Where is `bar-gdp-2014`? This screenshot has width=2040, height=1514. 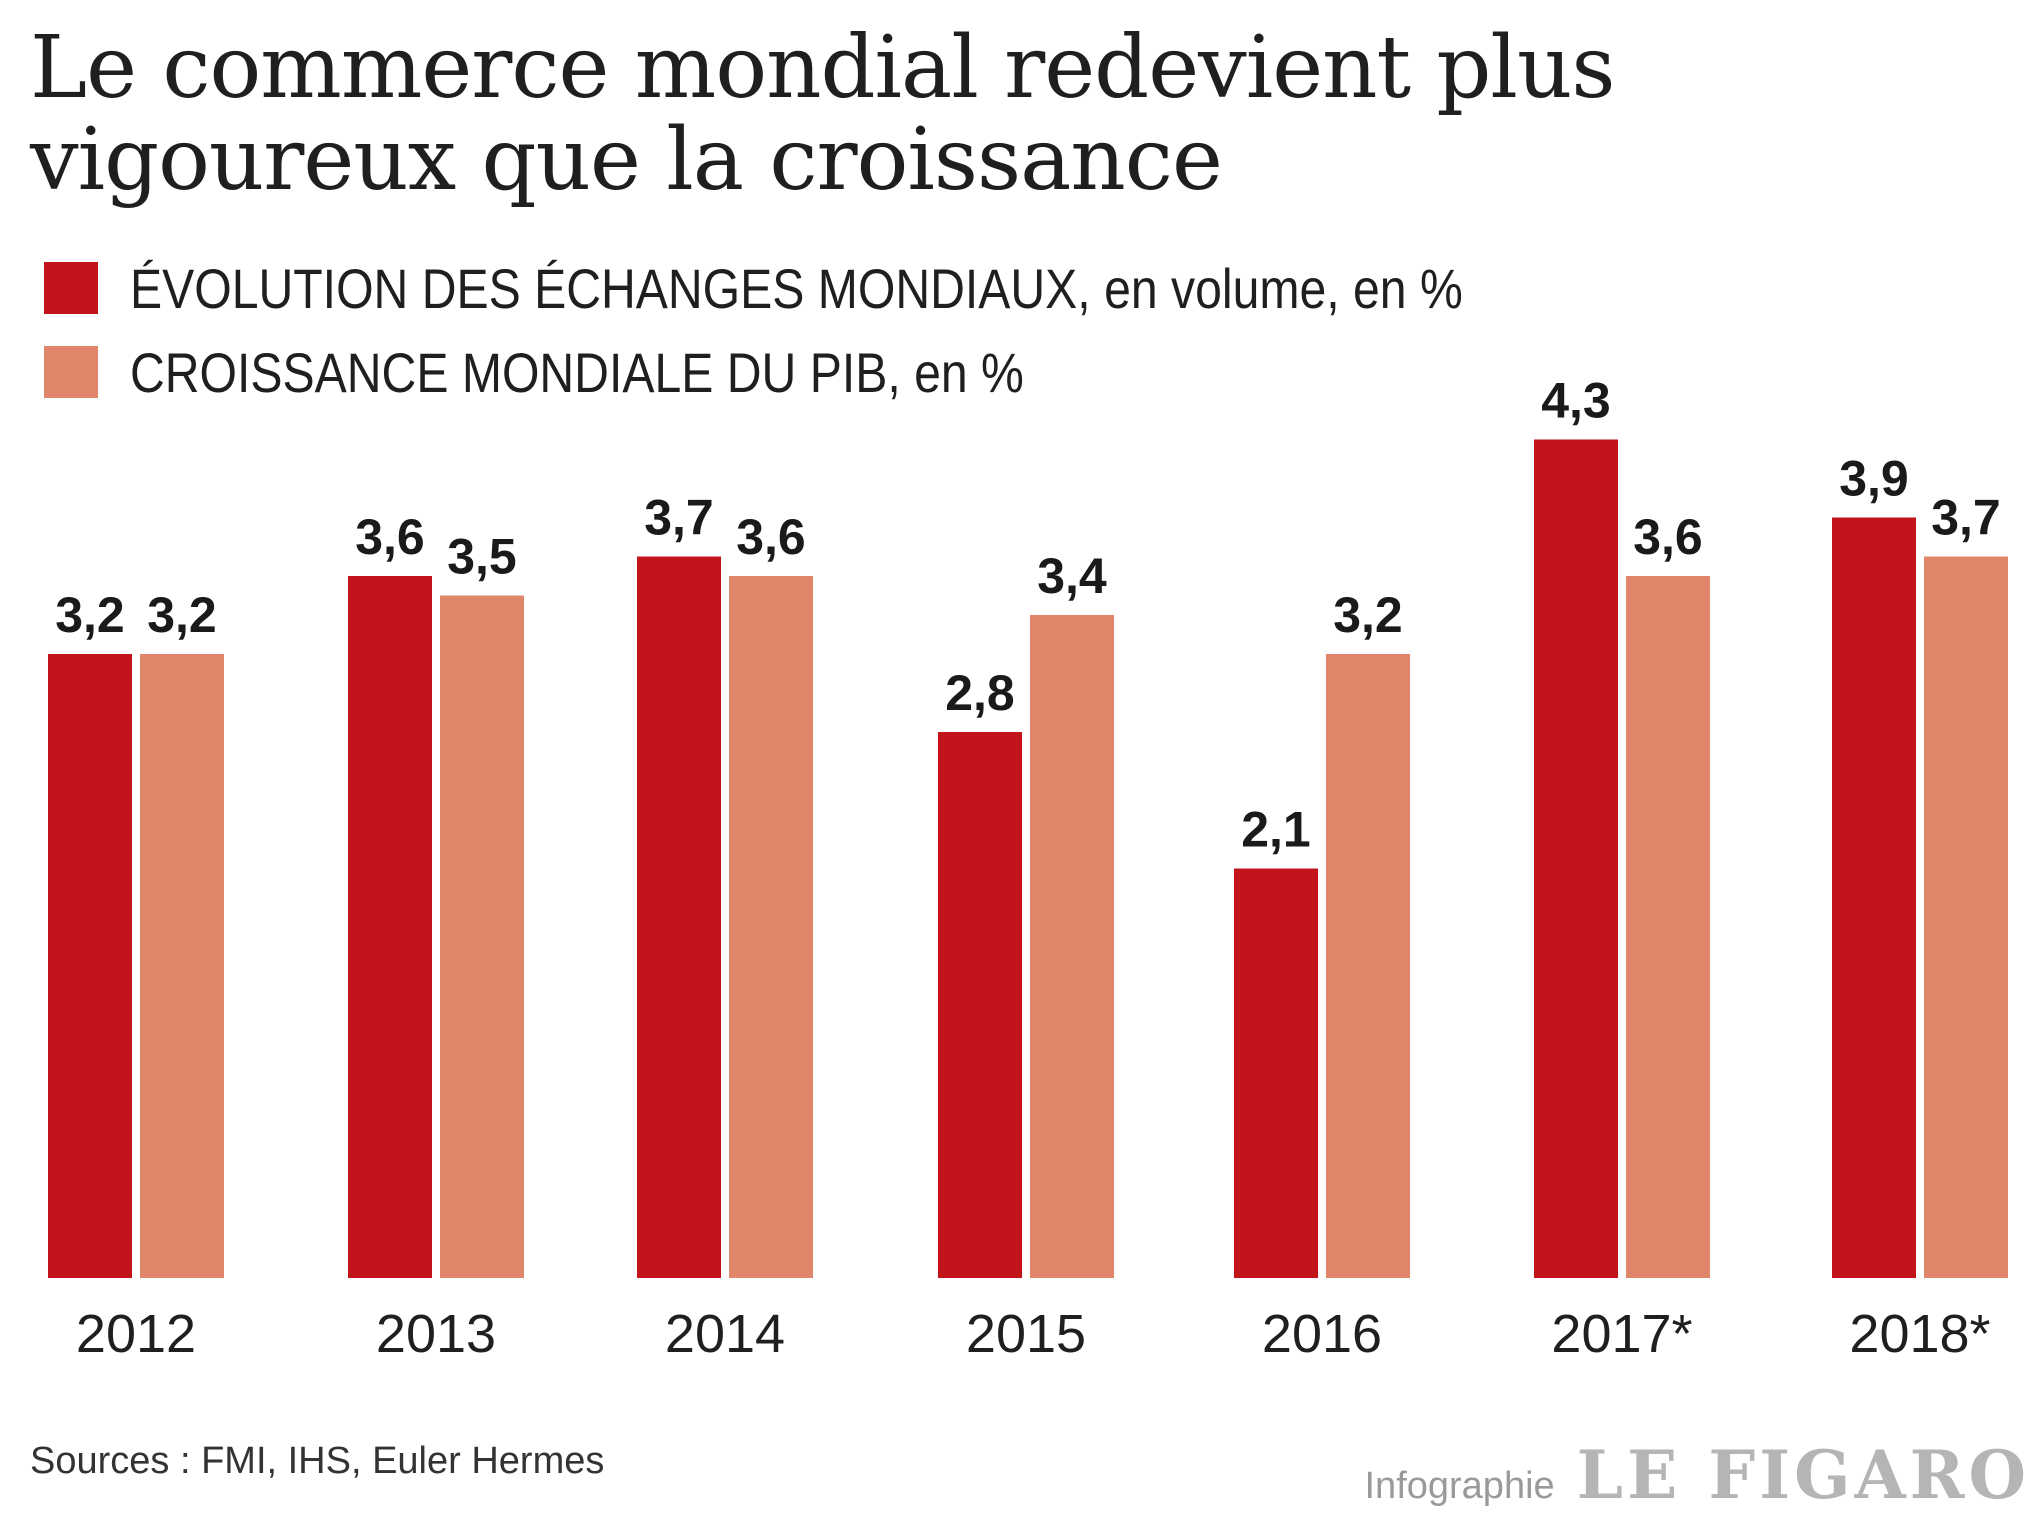 bar-gdp-2014 is located at coordinates (771, 927).